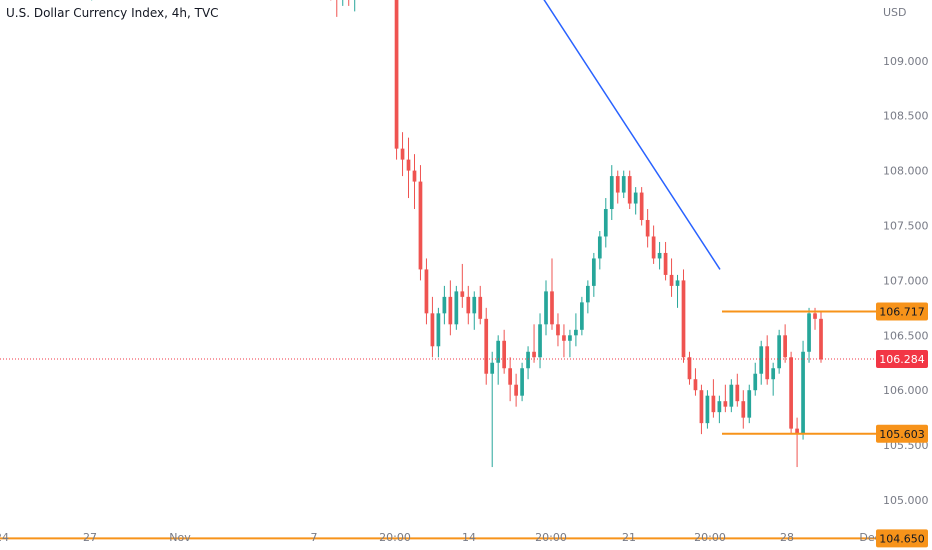  Describe the element at coordinates (551, 537) in the screenshot. I see `time-tick-label-6: 20:00` at that location.